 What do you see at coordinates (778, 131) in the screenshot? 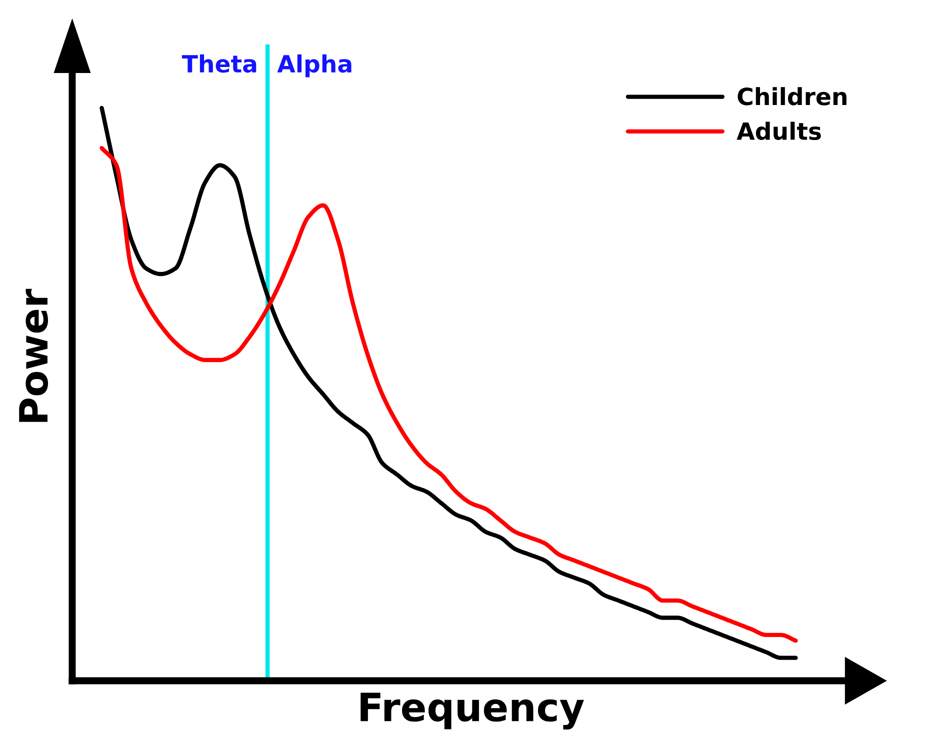
I see `legend-label: Adults` at bounding box center [778, 131].